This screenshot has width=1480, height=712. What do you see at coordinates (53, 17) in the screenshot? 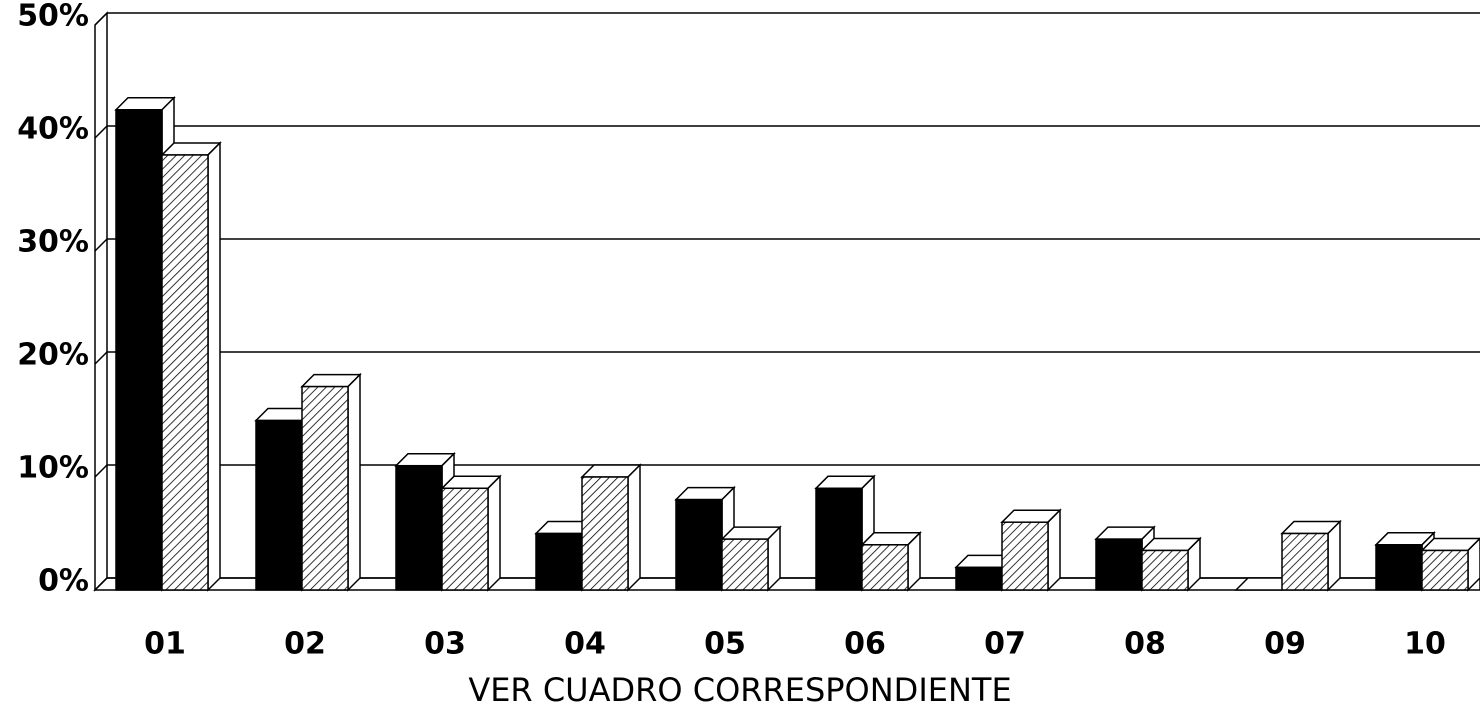
I see `y-tick-label: 50%` at bounding box center [53, 17].